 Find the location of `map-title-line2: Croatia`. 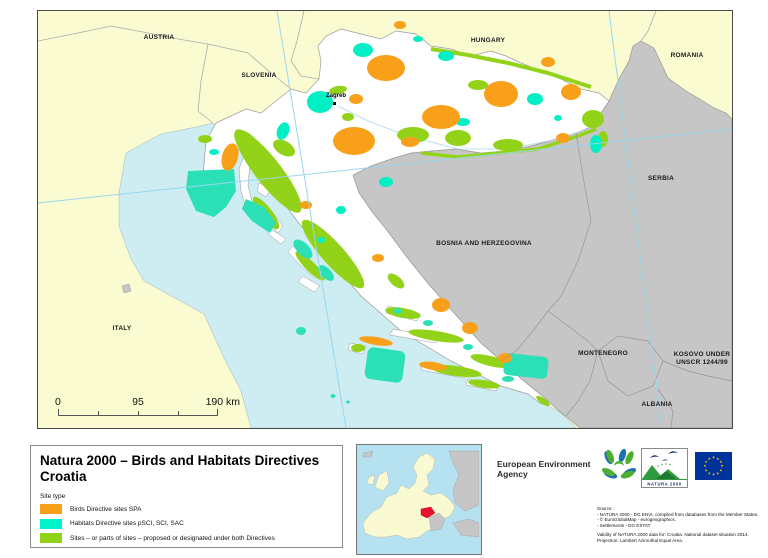

map-title-line2: Croatia is located at coordinates (63, 477).